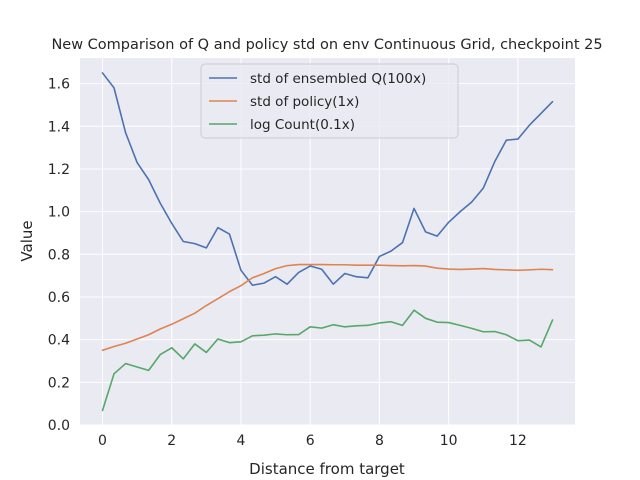  I want to click on y-tick-label: 0.2, so click(59, 383).